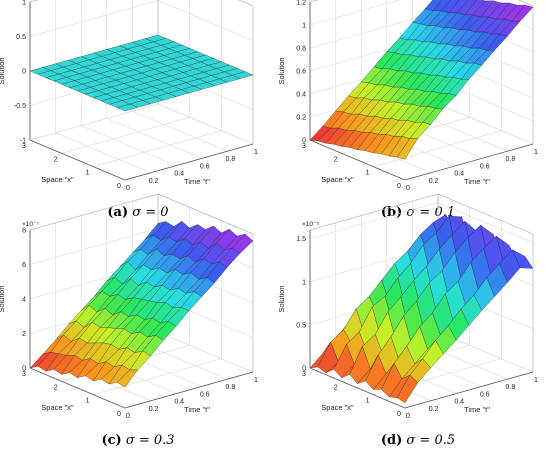 The image size is (550, 457). I want to click on z-tick-label: 1.2, so click(301, 3).